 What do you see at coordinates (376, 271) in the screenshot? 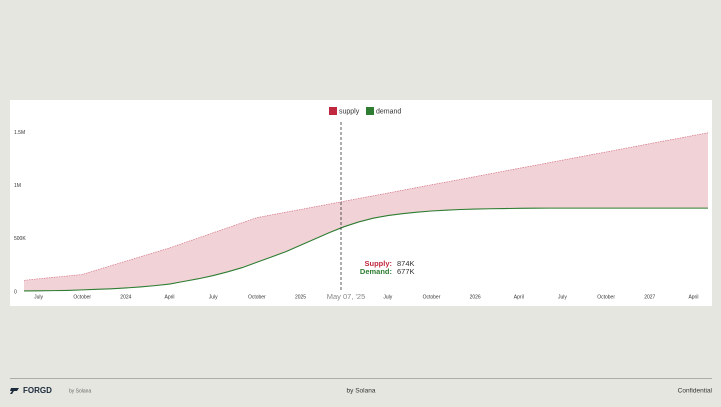
I see `tooltip-label: Demand:` at bounding box center [376, 271].